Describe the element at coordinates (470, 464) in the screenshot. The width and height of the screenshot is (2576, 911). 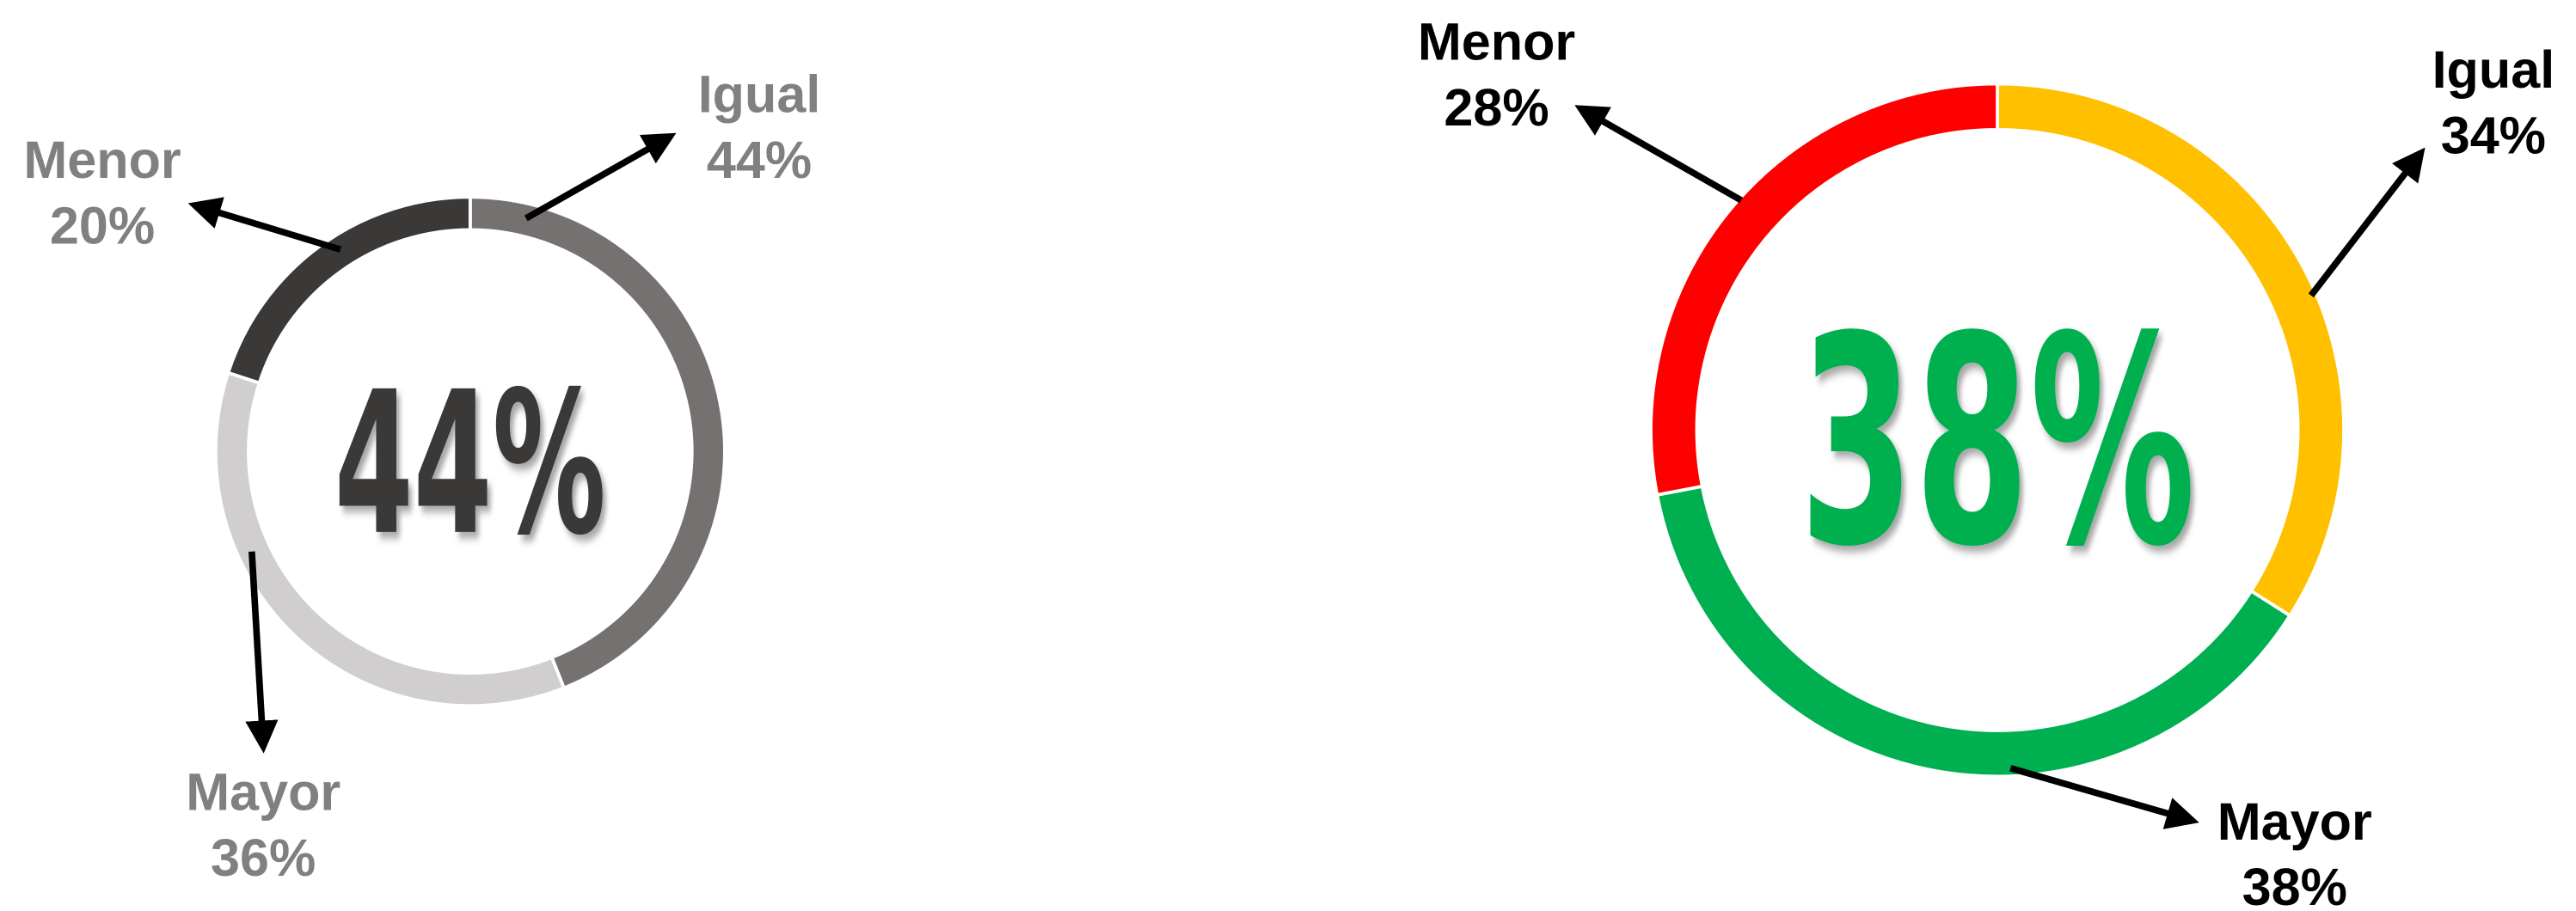
I see `center-label: 44%` at that location.